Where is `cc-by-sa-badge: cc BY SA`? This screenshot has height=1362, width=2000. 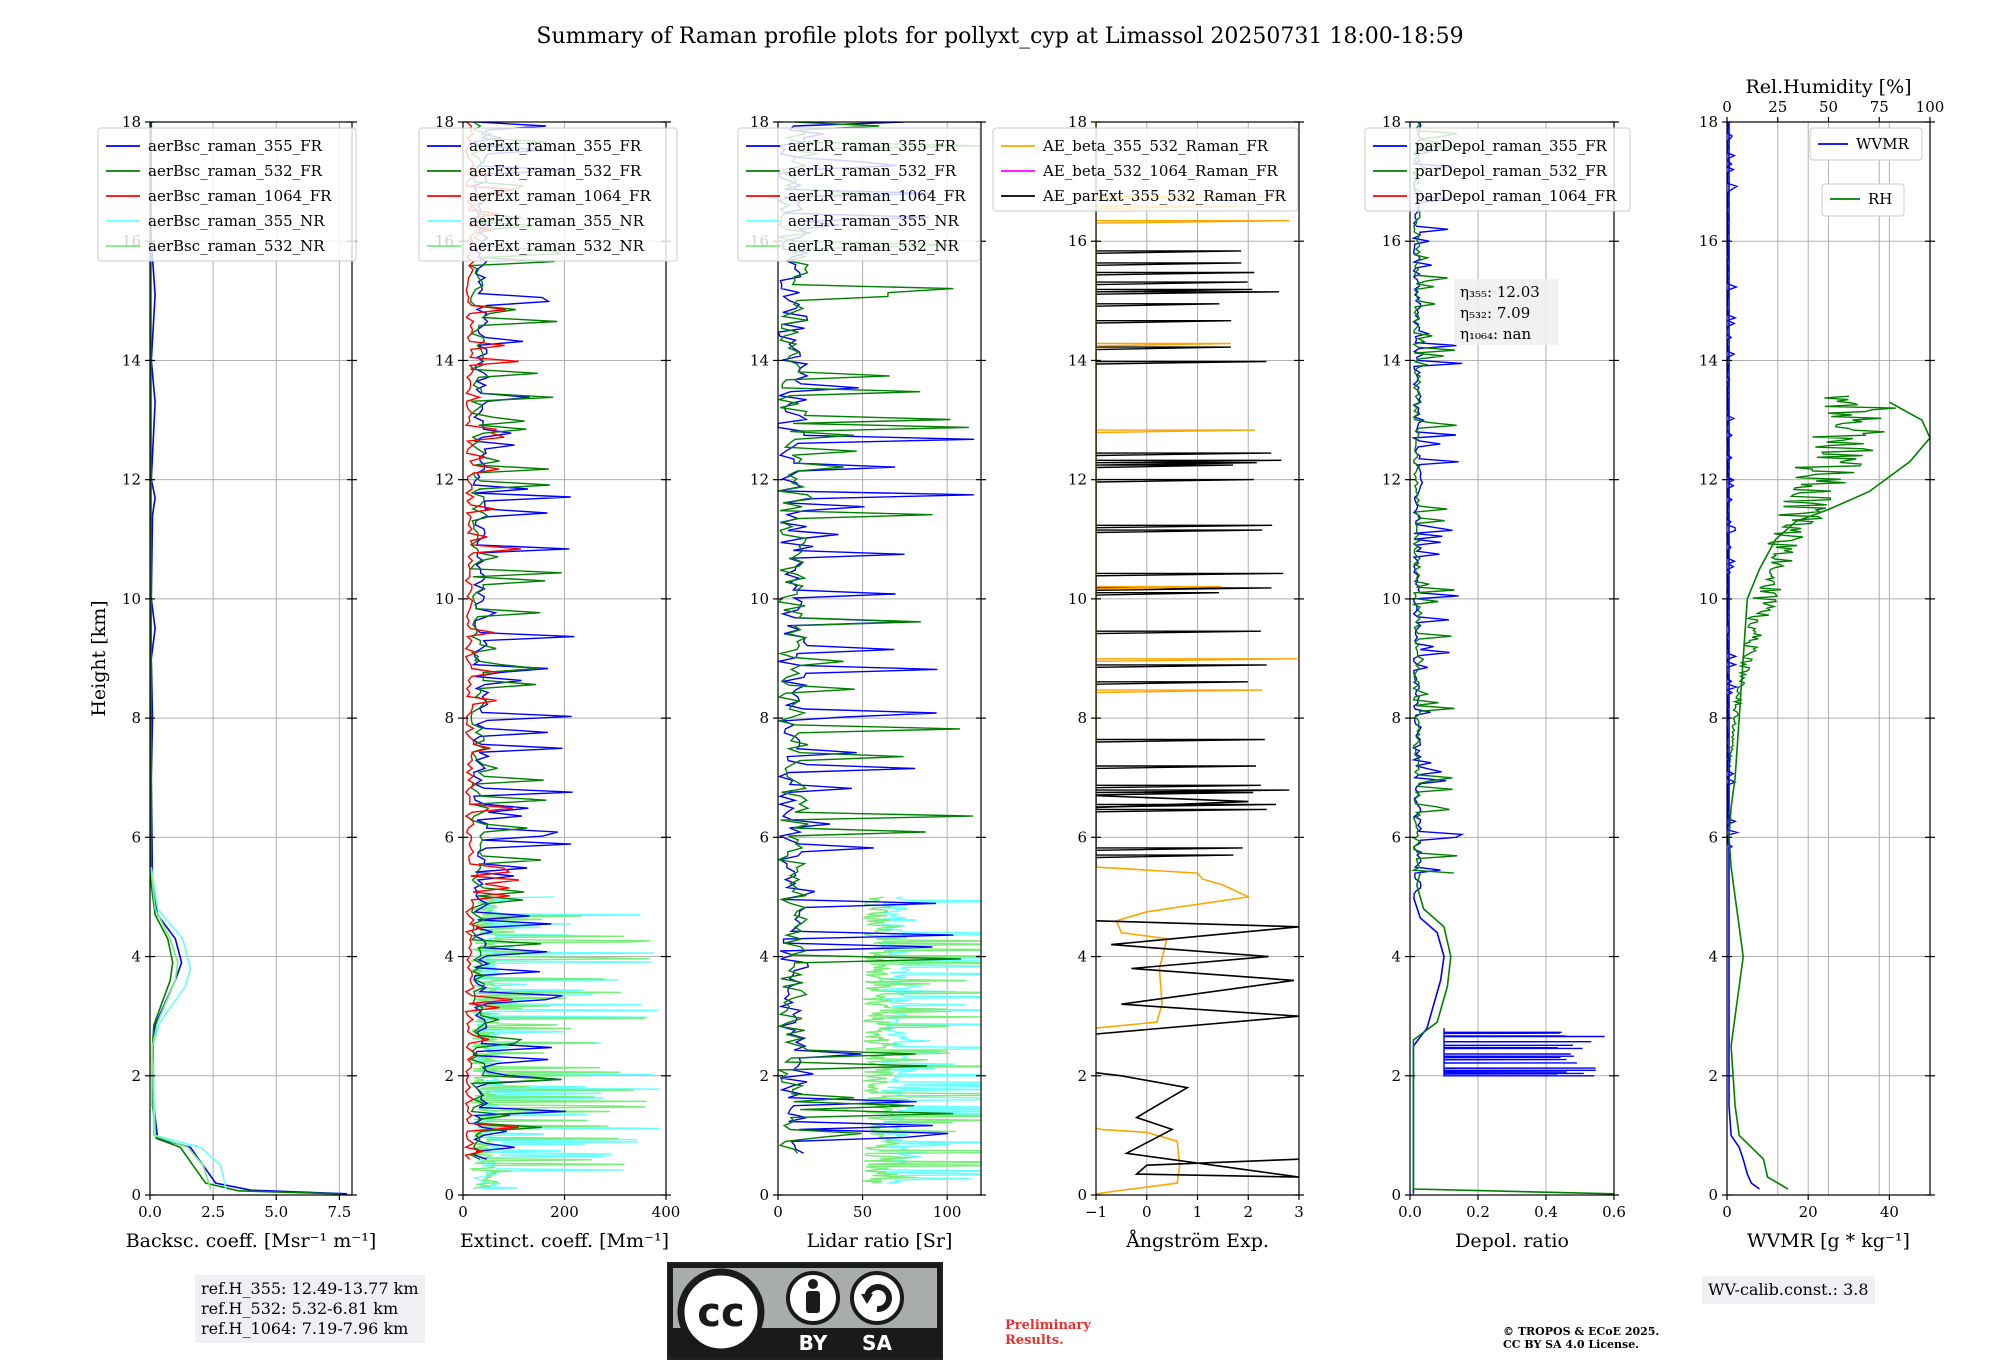
cc-by-sa-badge: cc BY SA is located at coordinates (805, 1311).